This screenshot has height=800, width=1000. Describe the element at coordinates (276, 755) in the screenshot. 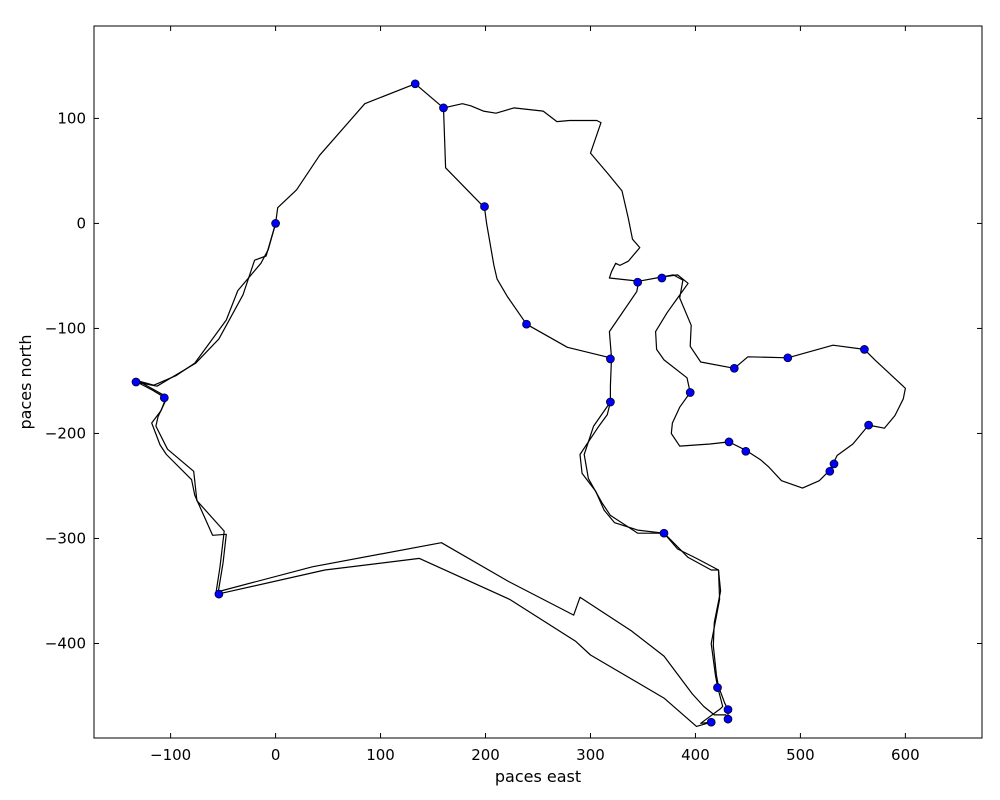

I see `x-tick-label: 0` at that location.